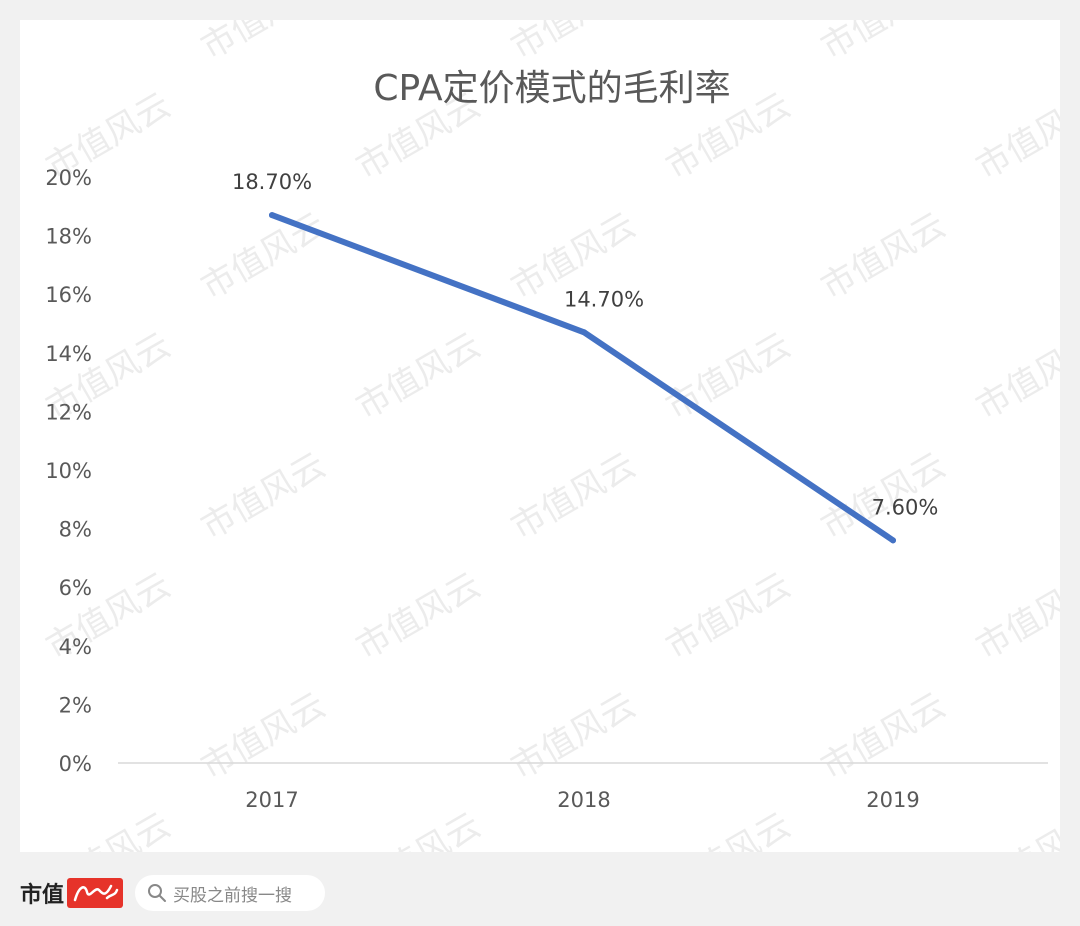 The image size is (1080, 926). Describe the element at coordinates (272, 182) in the screenshot. I see `data-label: 18.70%` at that location.